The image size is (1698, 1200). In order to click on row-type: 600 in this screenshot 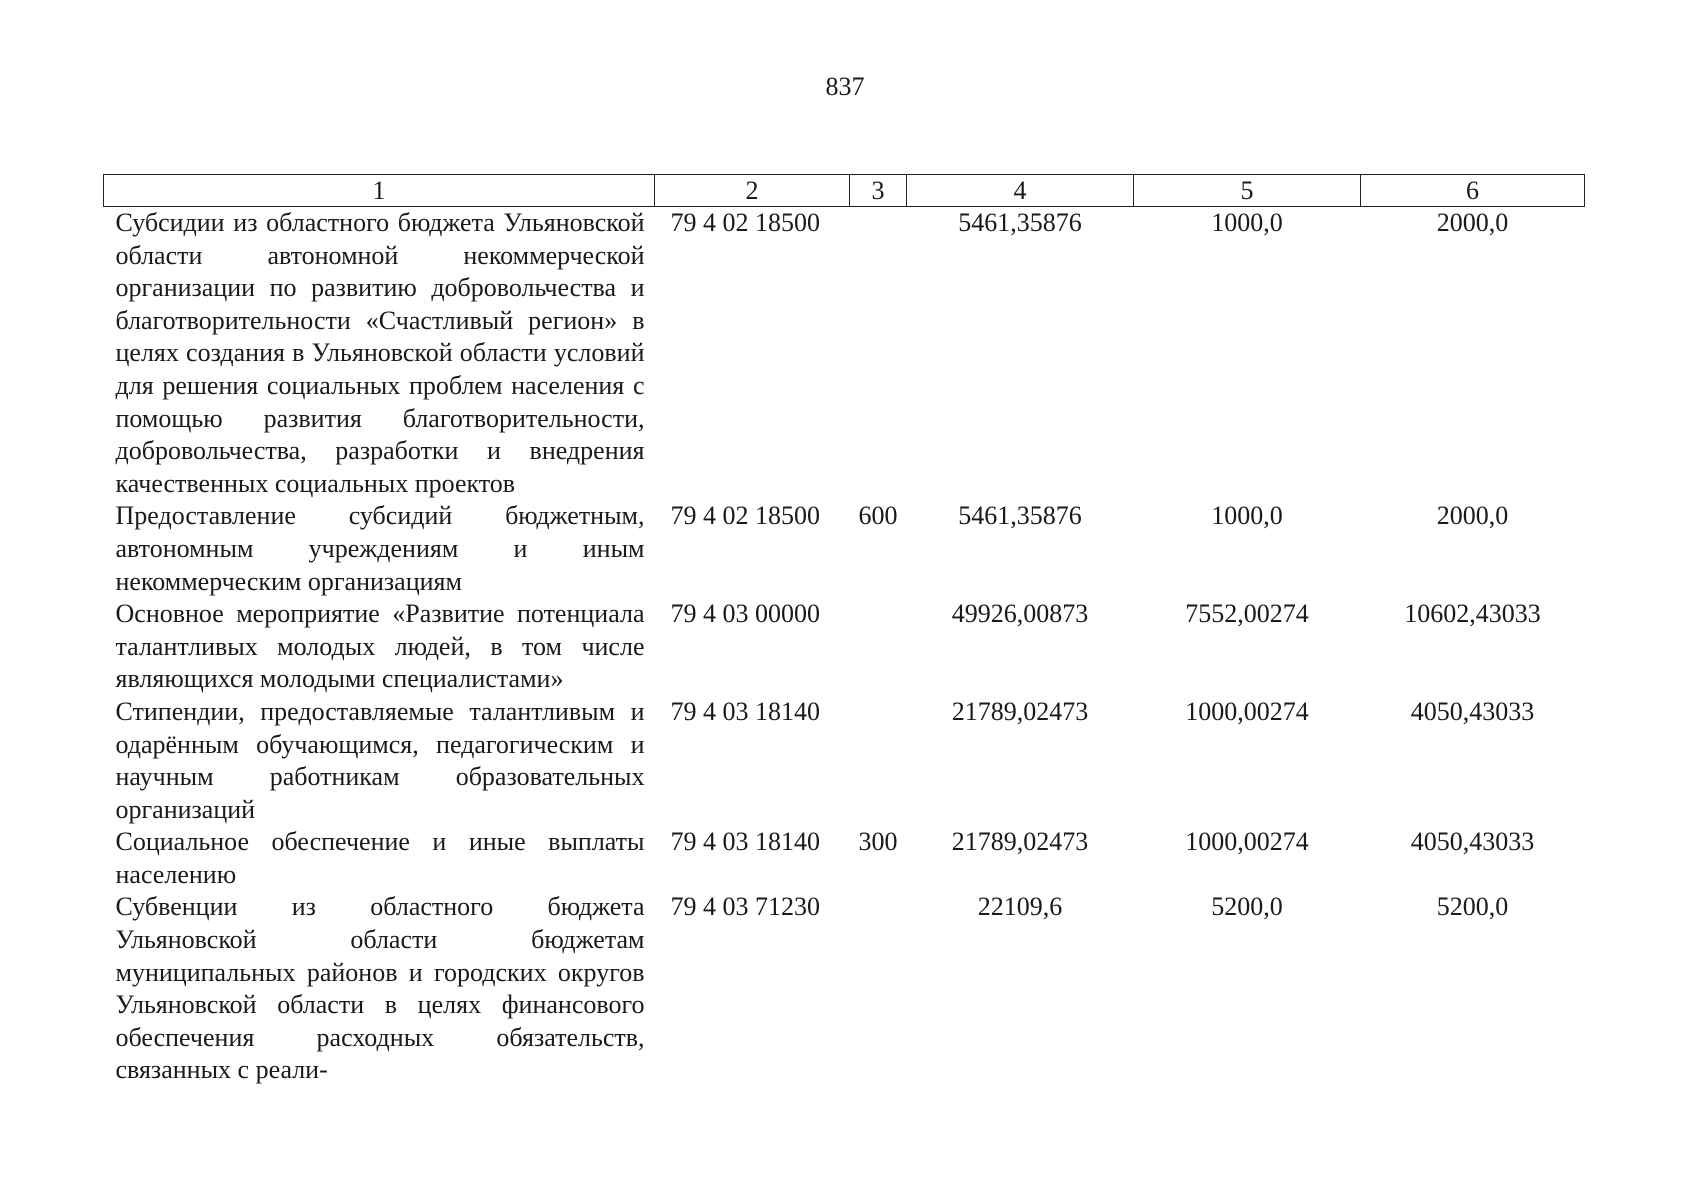, I will do `click(878, 516)`.